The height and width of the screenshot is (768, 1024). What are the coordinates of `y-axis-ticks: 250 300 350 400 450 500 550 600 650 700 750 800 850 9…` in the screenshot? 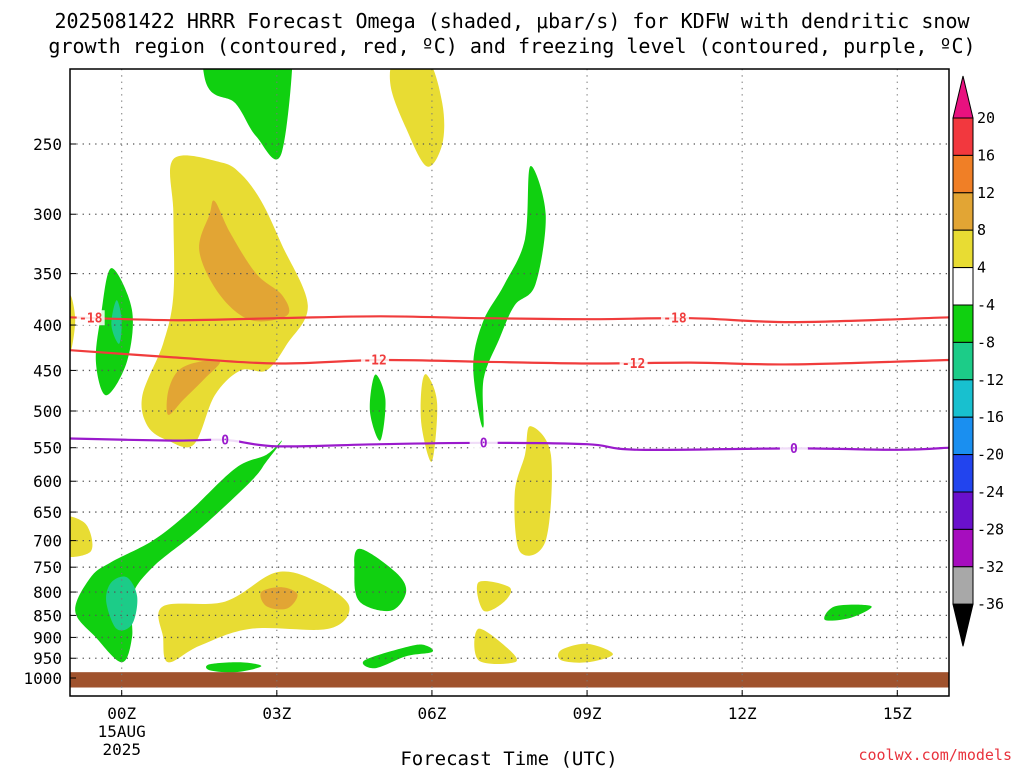 It's located at (49, 411).